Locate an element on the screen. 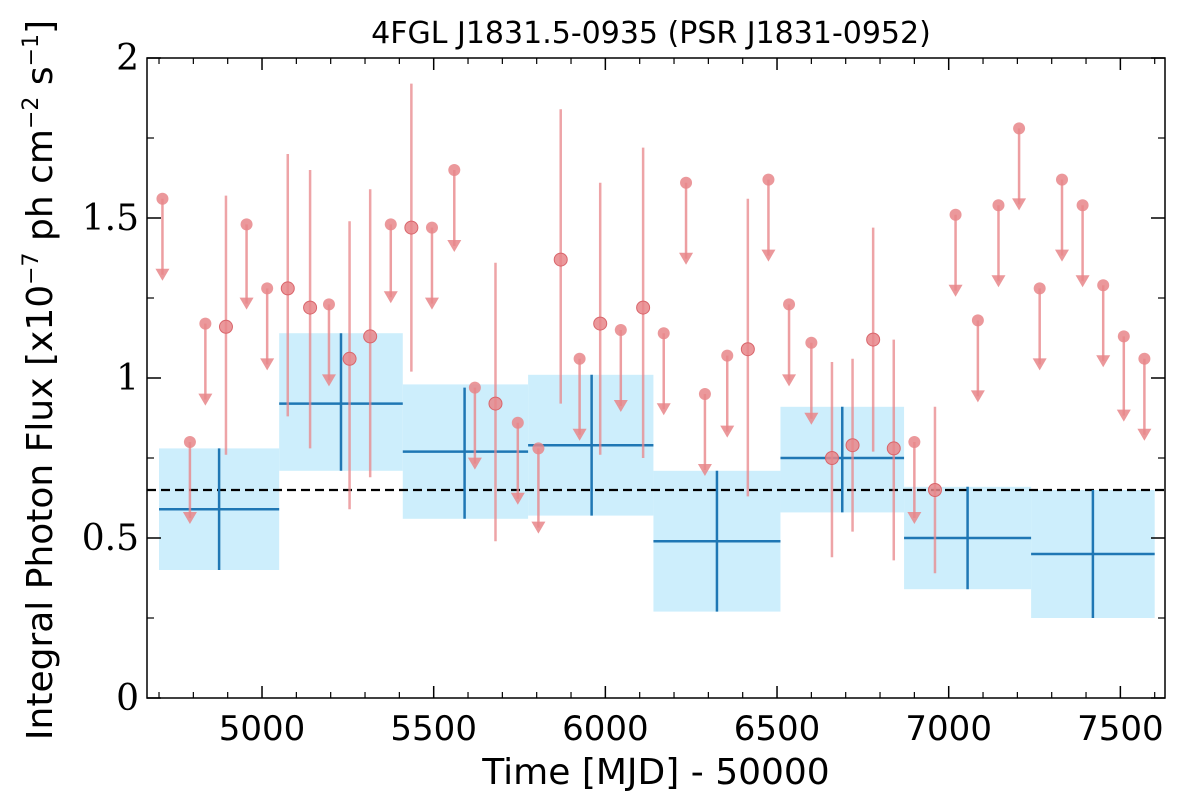 This screenshot has width=1200, height=800. y-tick-label: 0 is located at coordinates (127, 698).